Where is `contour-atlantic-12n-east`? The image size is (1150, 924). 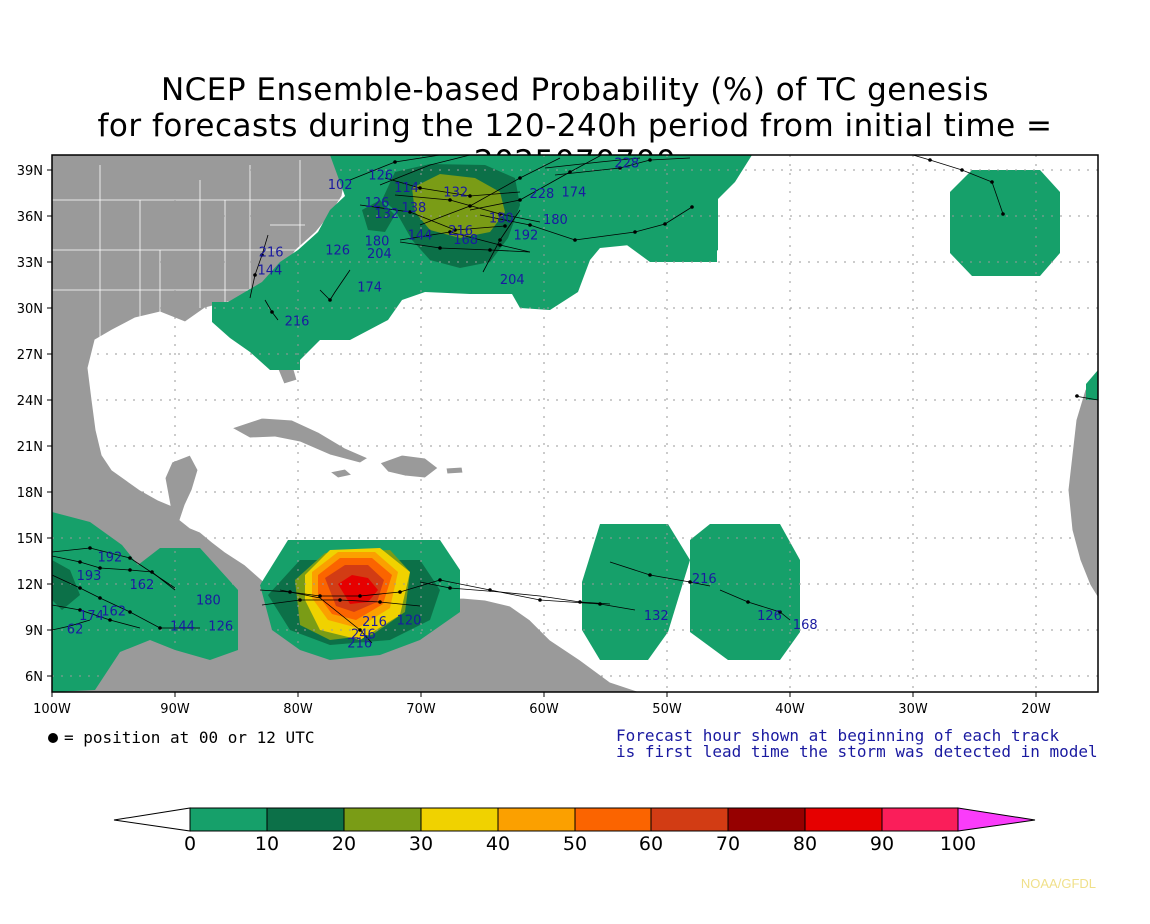
contour-atlantic-12n-east is located at coordinates (745, 592).